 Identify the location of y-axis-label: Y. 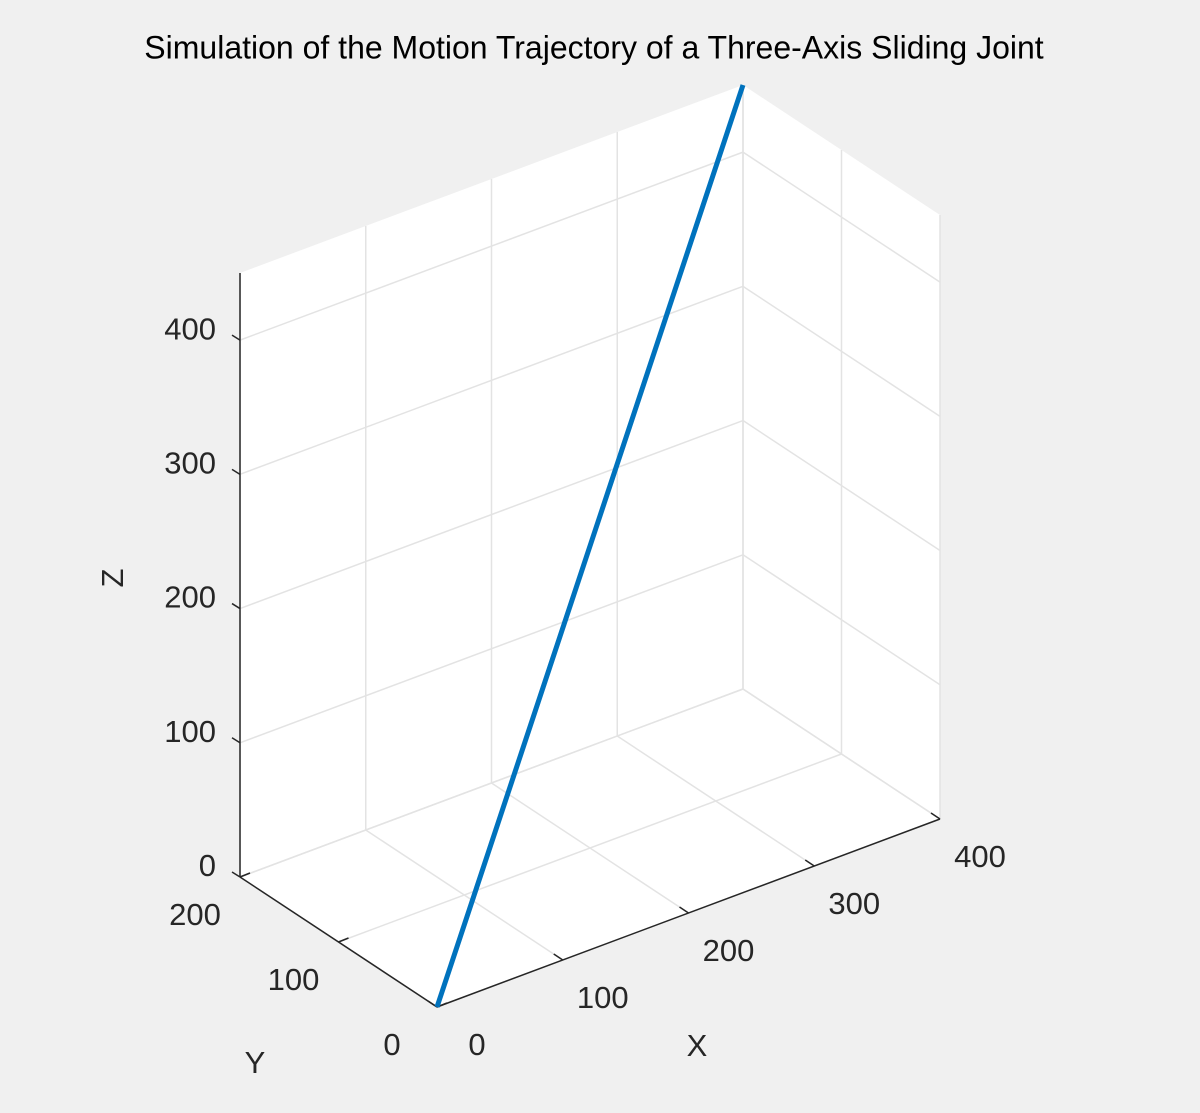
(255, 1062).